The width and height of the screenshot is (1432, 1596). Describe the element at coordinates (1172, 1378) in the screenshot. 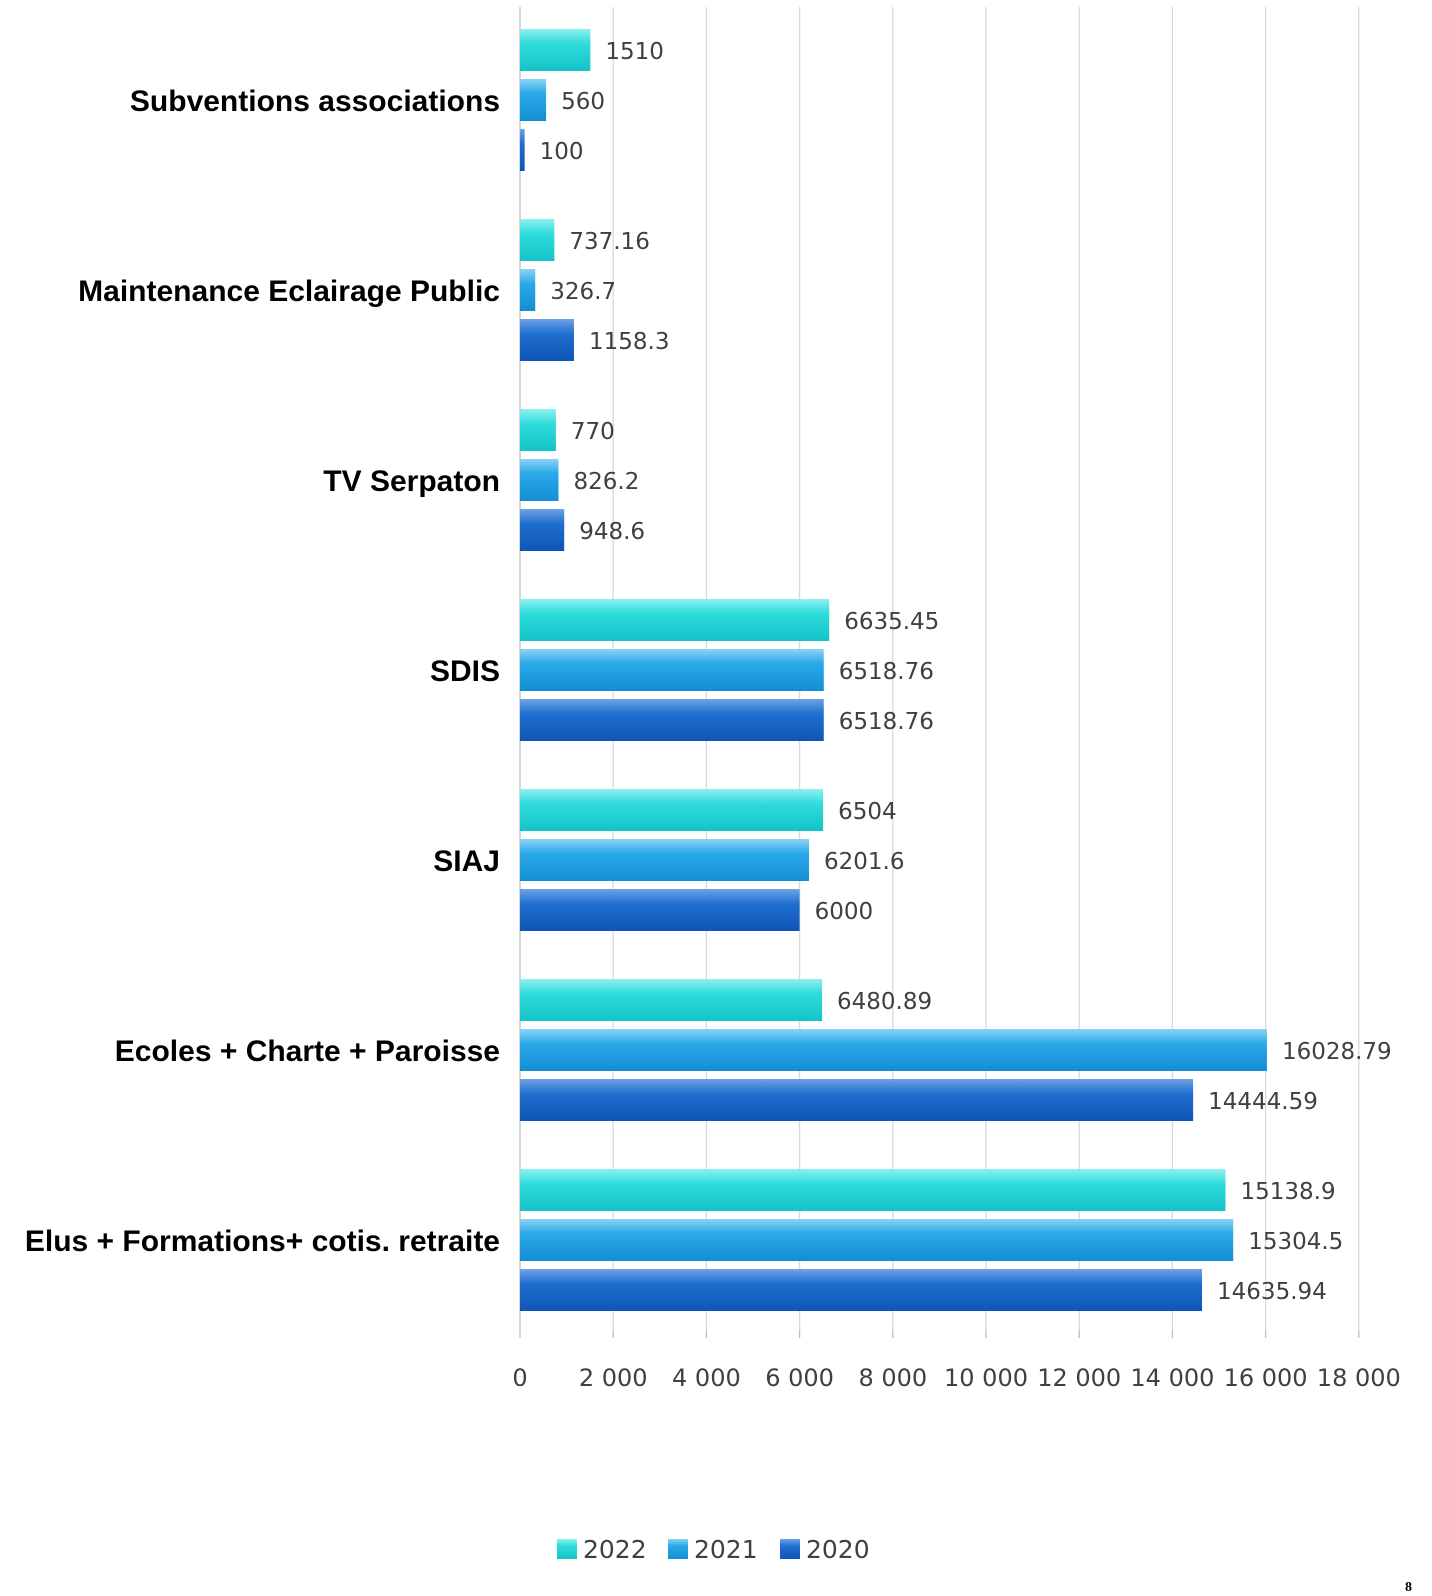

I see `x-tick-label: 14 000` at that location.